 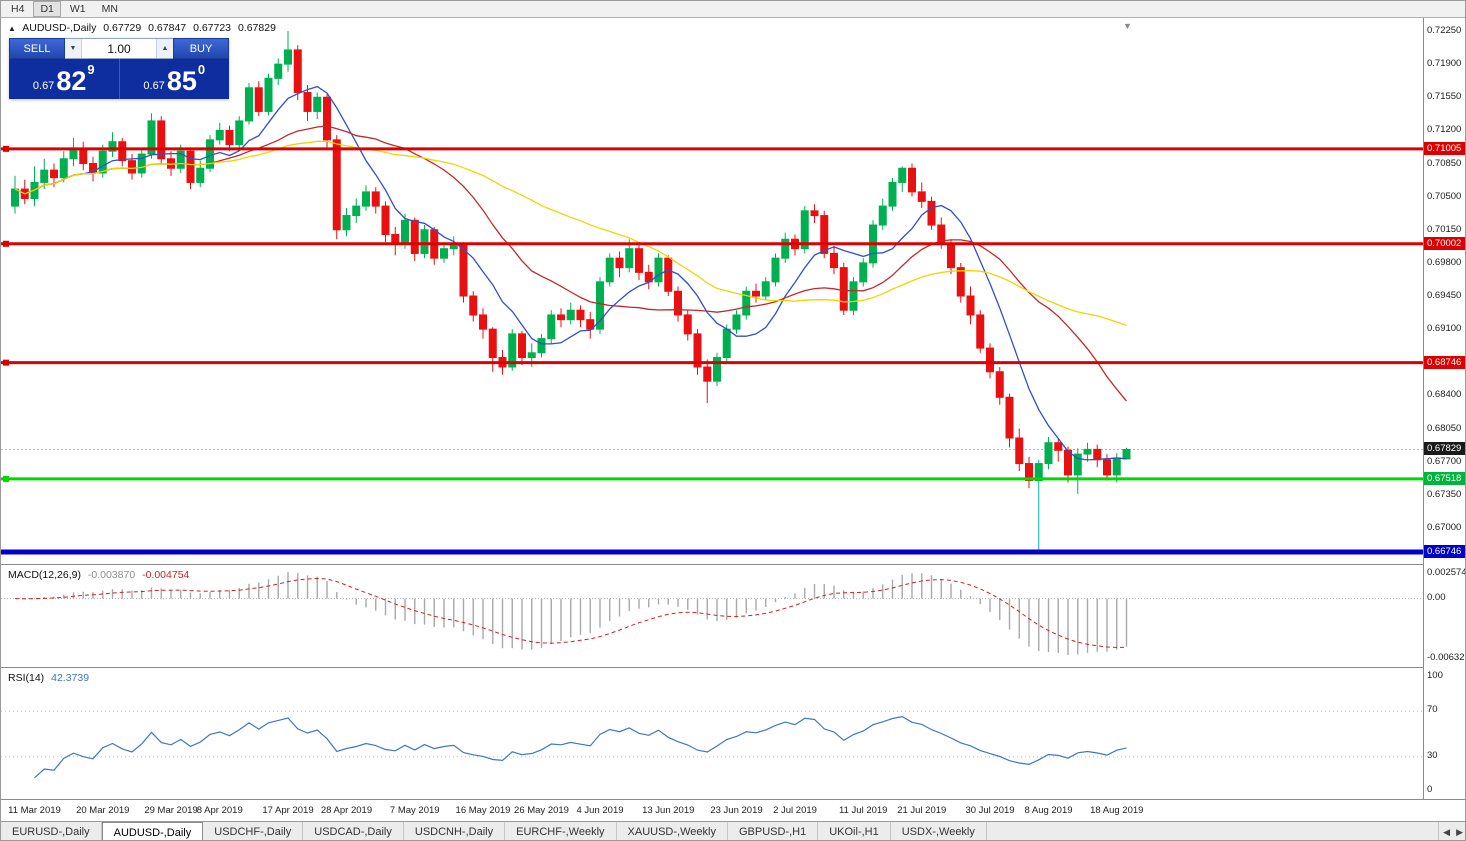 What do you see at coordinates (73, 48) in the screenshot?
I see `volume-decrease-button: ▼` at bounding box center [73, 48].